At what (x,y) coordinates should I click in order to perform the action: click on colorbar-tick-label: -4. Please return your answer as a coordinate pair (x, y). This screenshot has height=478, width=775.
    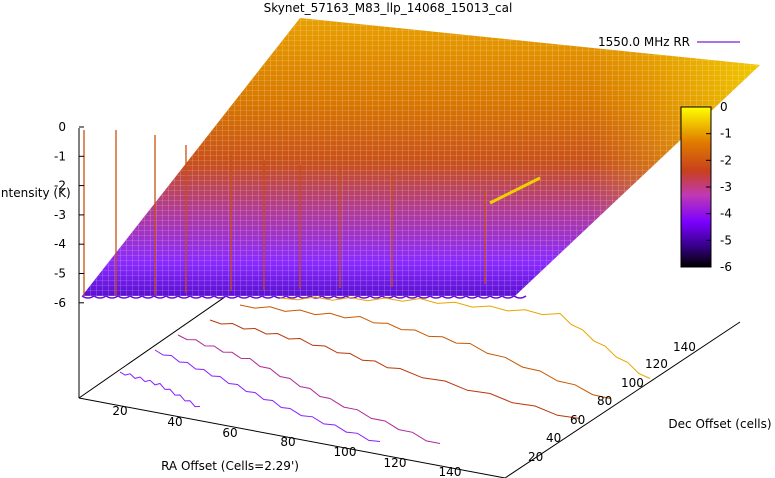
    Looking at the image, I should click on (726, 214).